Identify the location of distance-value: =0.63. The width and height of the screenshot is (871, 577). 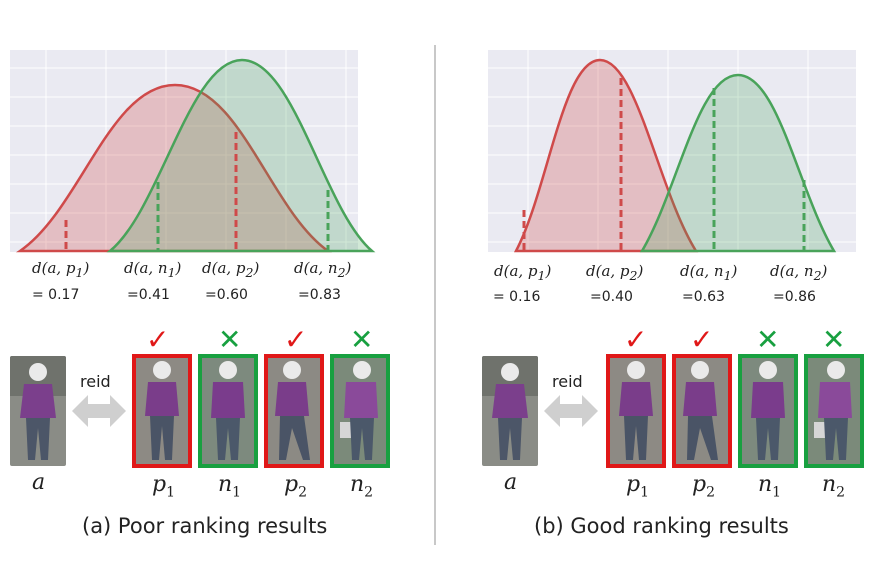
(703, 297).